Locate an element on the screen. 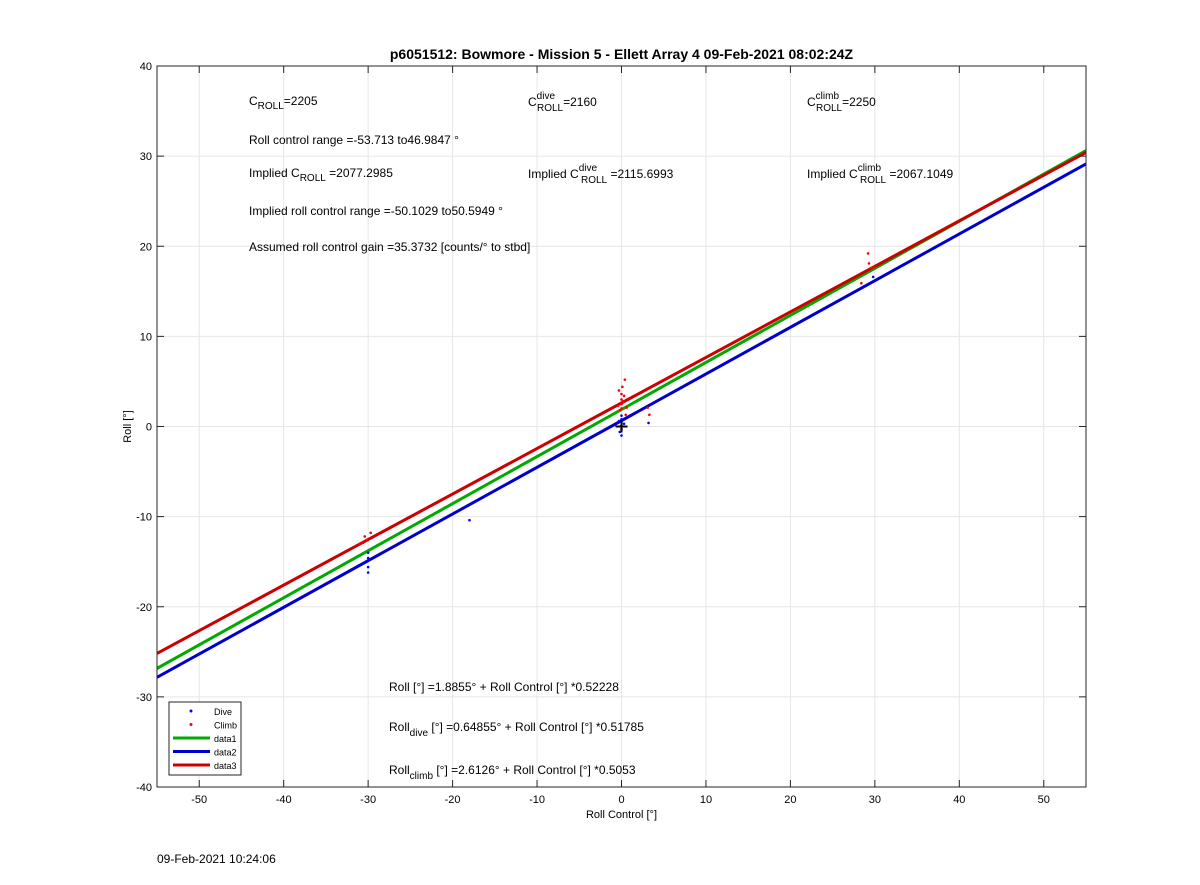 The width and height of the screenshot is (1200, 885). y-tick-label: 10 is located at coordinates (146, 337).